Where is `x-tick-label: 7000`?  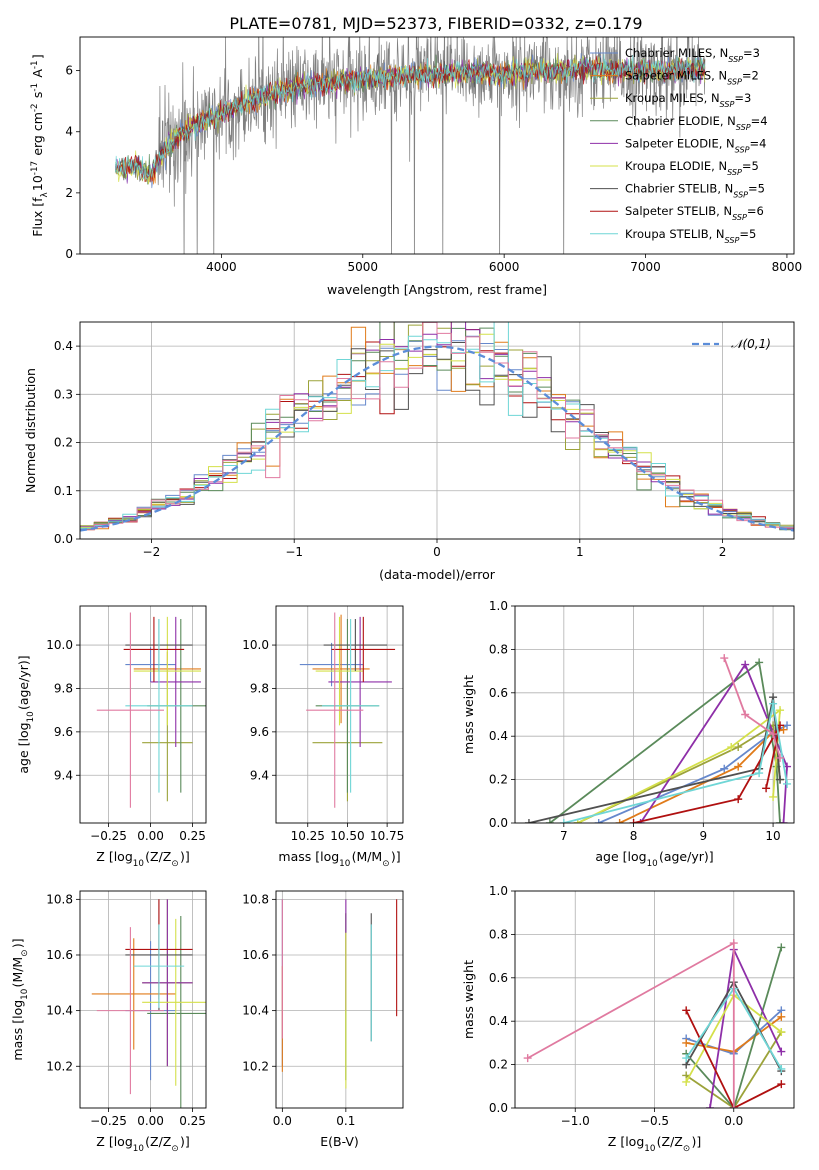 x-tick-label: 7000 is located at coordinates (645, 267).